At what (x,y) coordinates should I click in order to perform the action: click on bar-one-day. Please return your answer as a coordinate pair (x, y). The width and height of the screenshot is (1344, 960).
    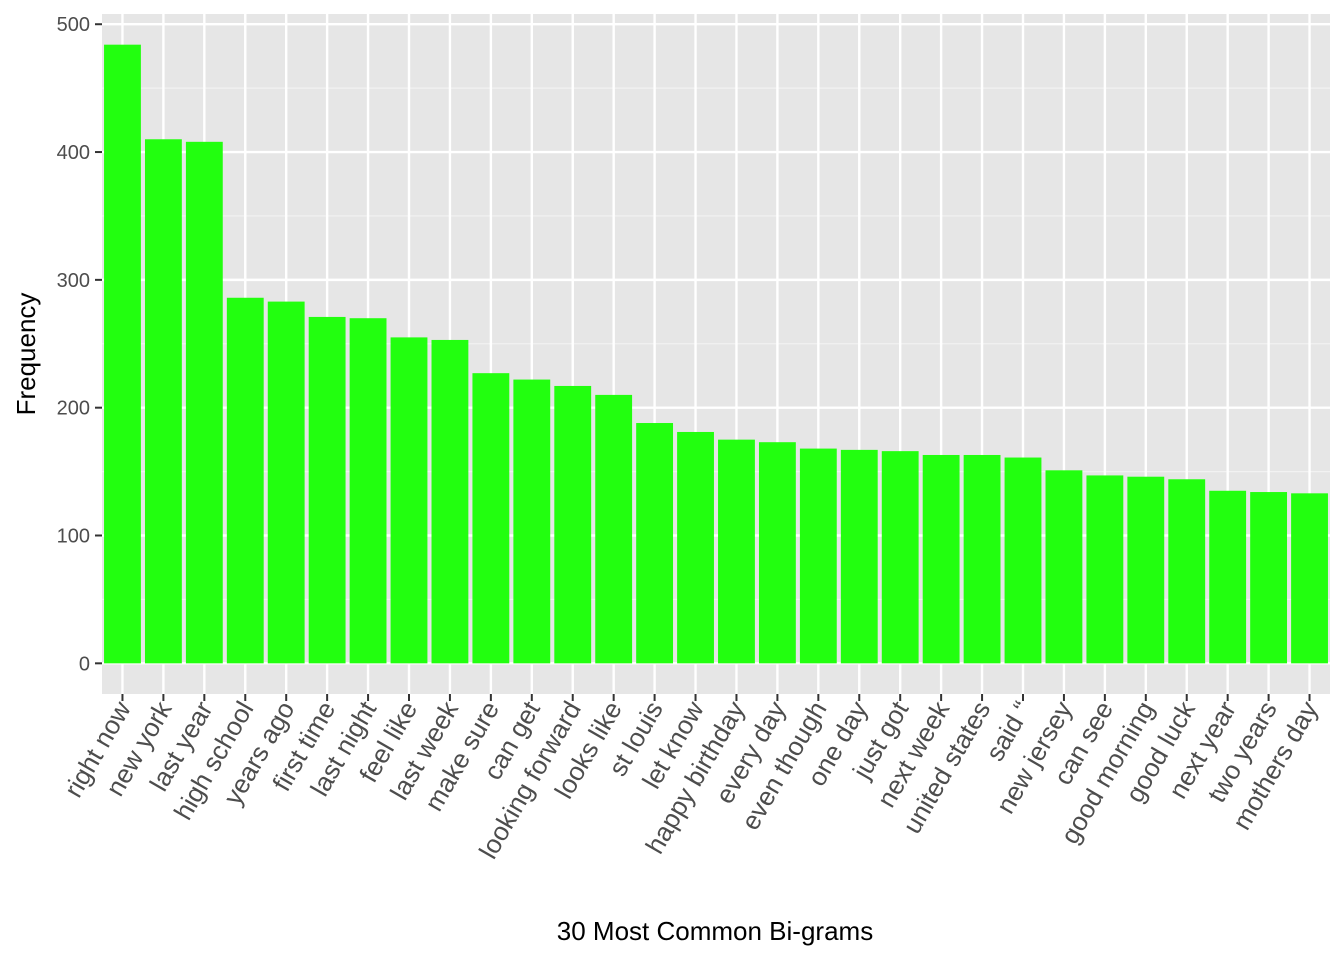
    Looking at the image, I should click on (859, 556).